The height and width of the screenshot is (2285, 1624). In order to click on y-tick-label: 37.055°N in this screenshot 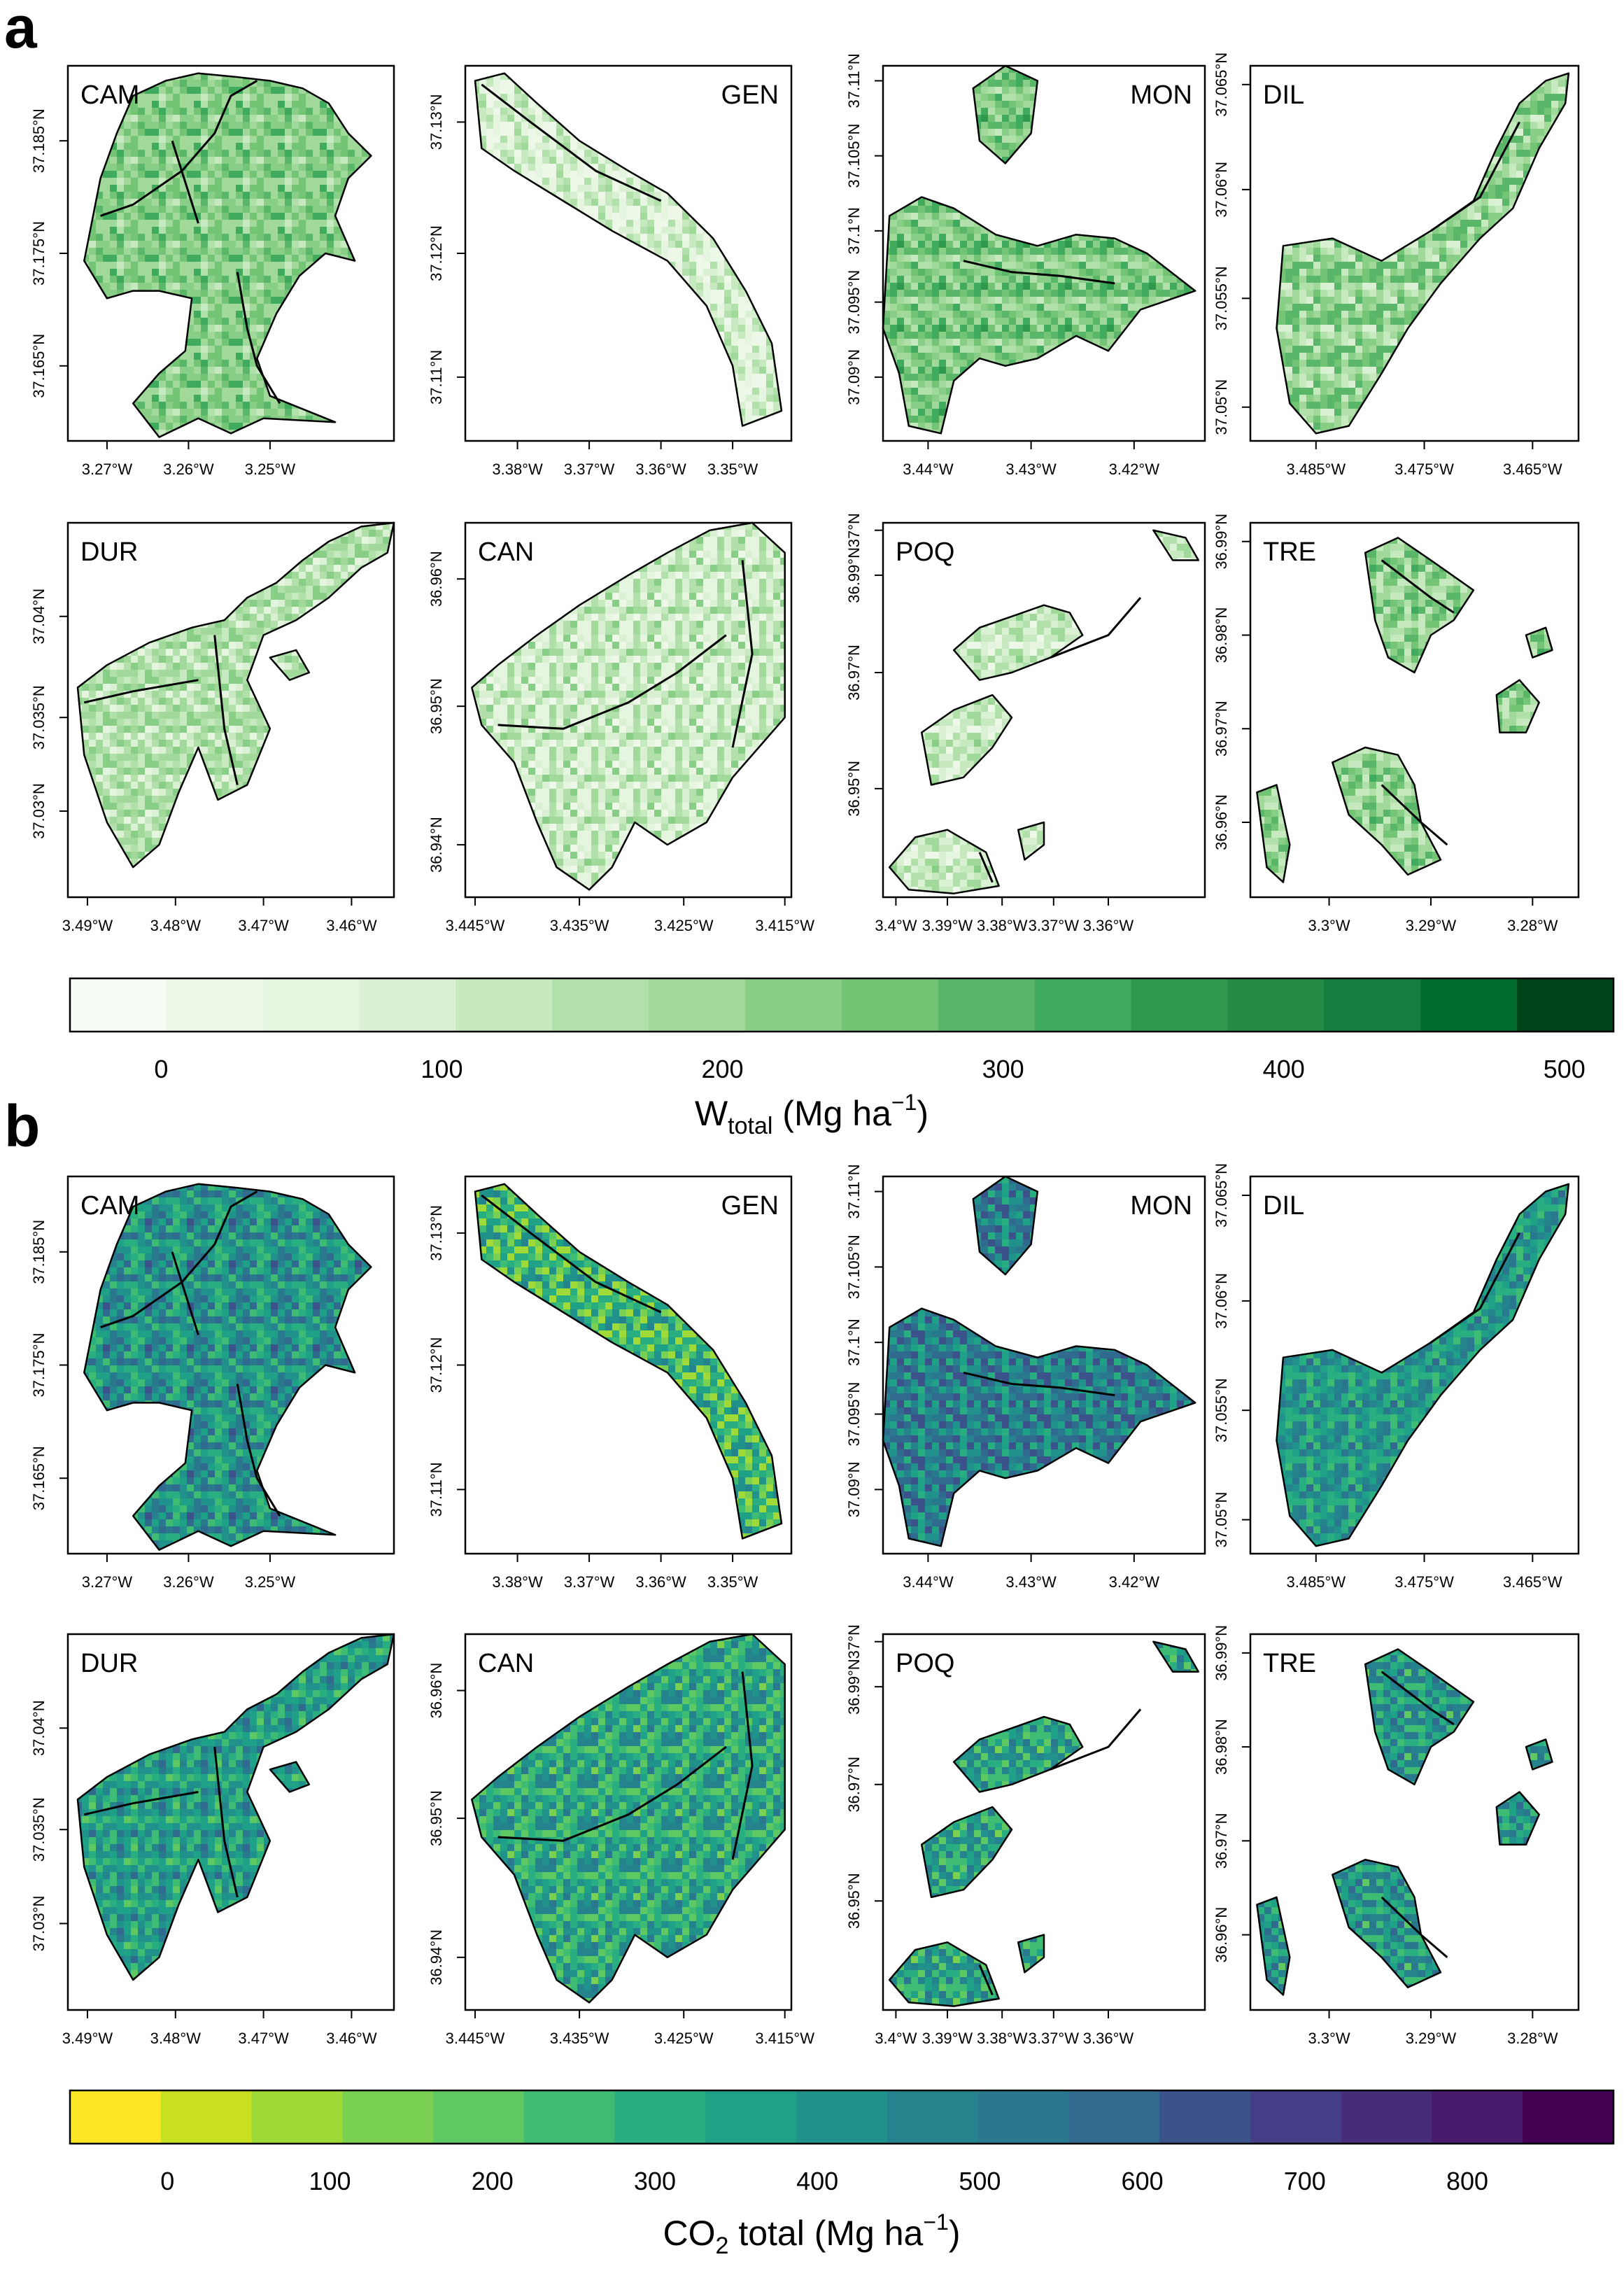, I will do `click(1222, 1410)`.